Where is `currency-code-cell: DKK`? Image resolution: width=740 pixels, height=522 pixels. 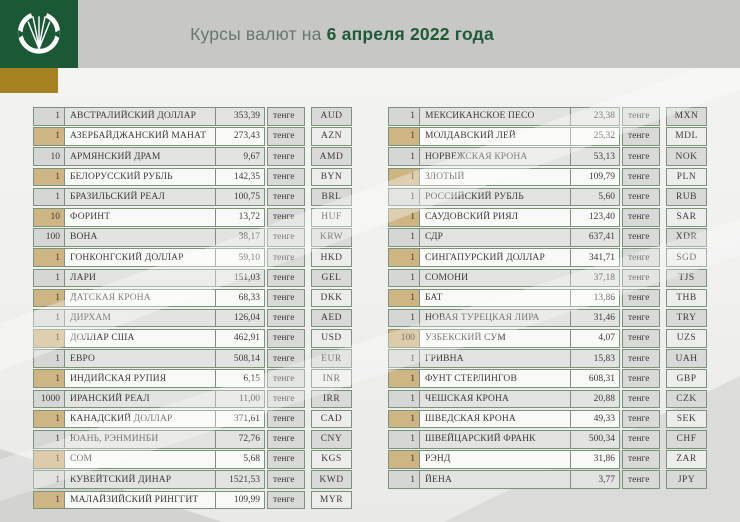
currency-code-cell: DKK is located at coordinates (331, 298).